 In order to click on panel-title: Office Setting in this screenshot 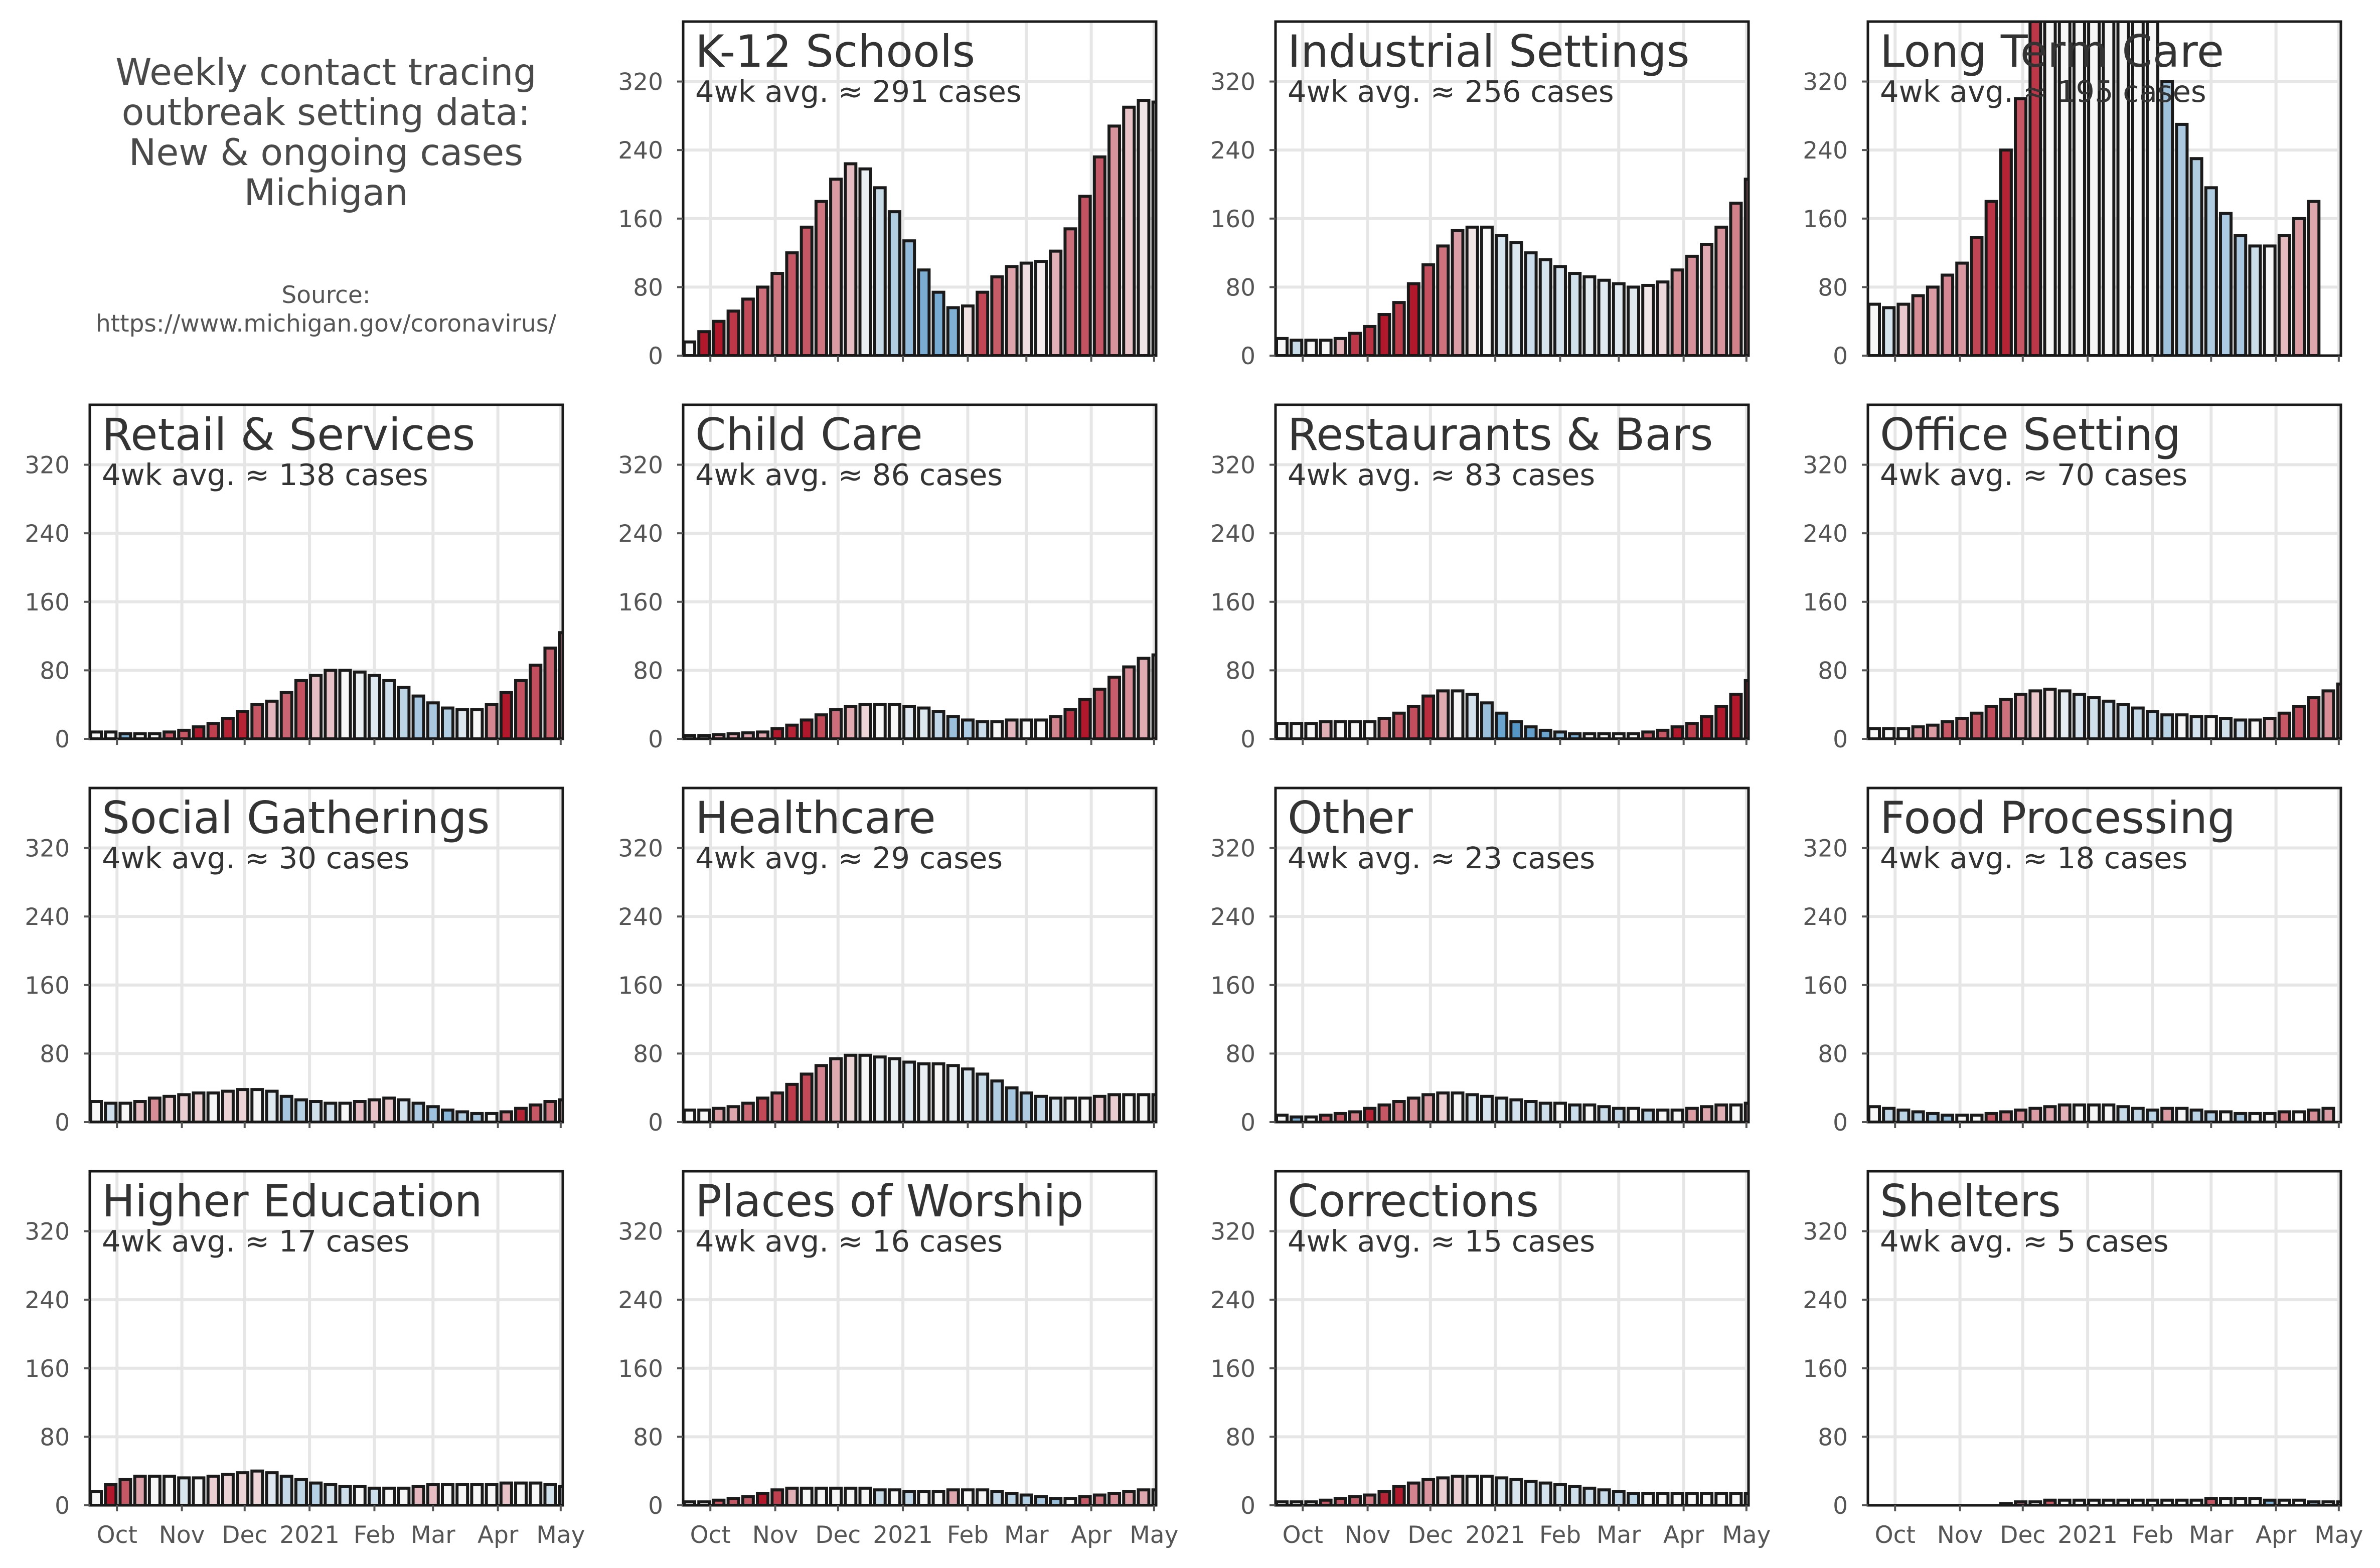, I will do `click(2030, 435)`.